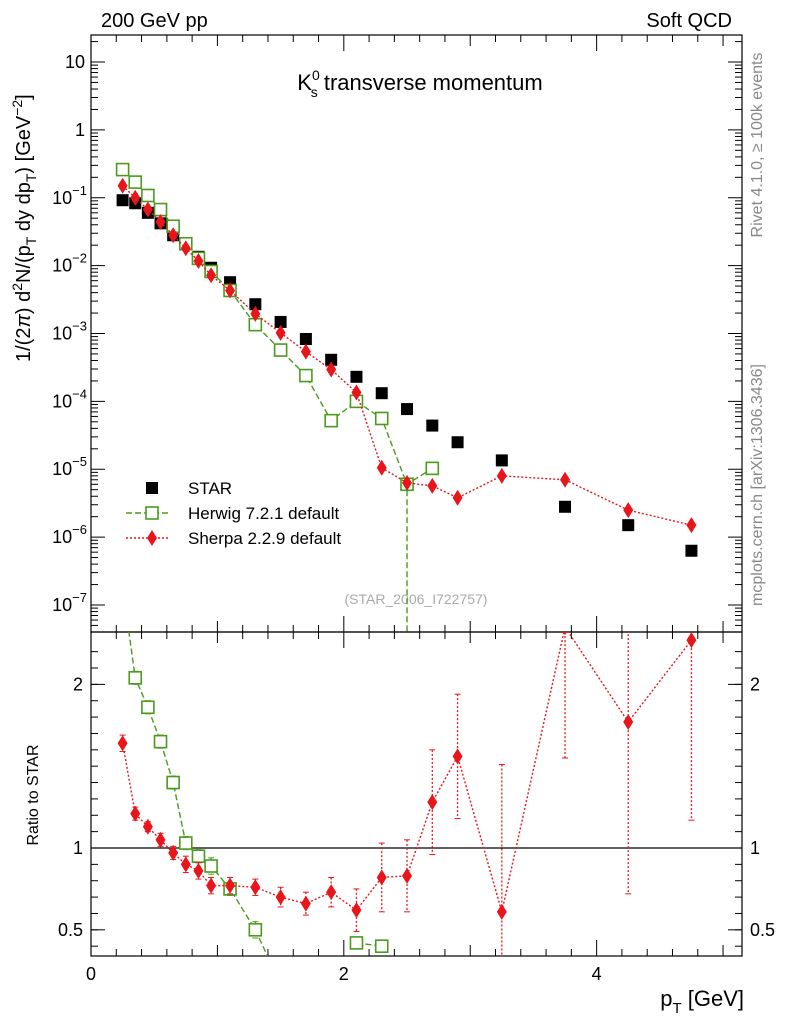 The width and height of the screenshot is (786, 1024). I want to click on legend-marker-star, so click(152, 488).